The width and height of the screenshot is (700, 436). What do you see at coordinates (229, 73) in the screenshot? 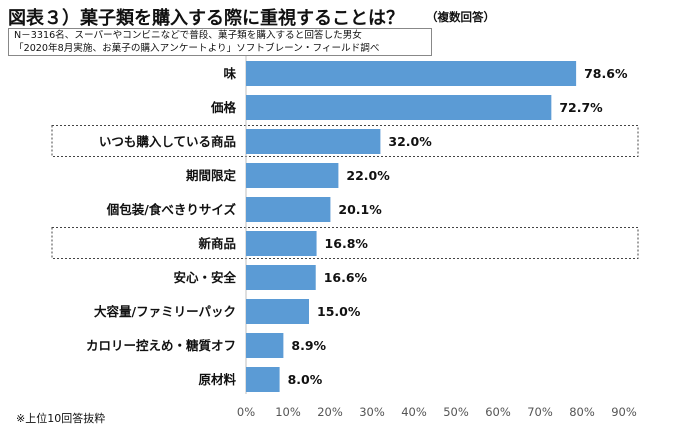
I see `category-label: 味` at bounding box center [229, 73].